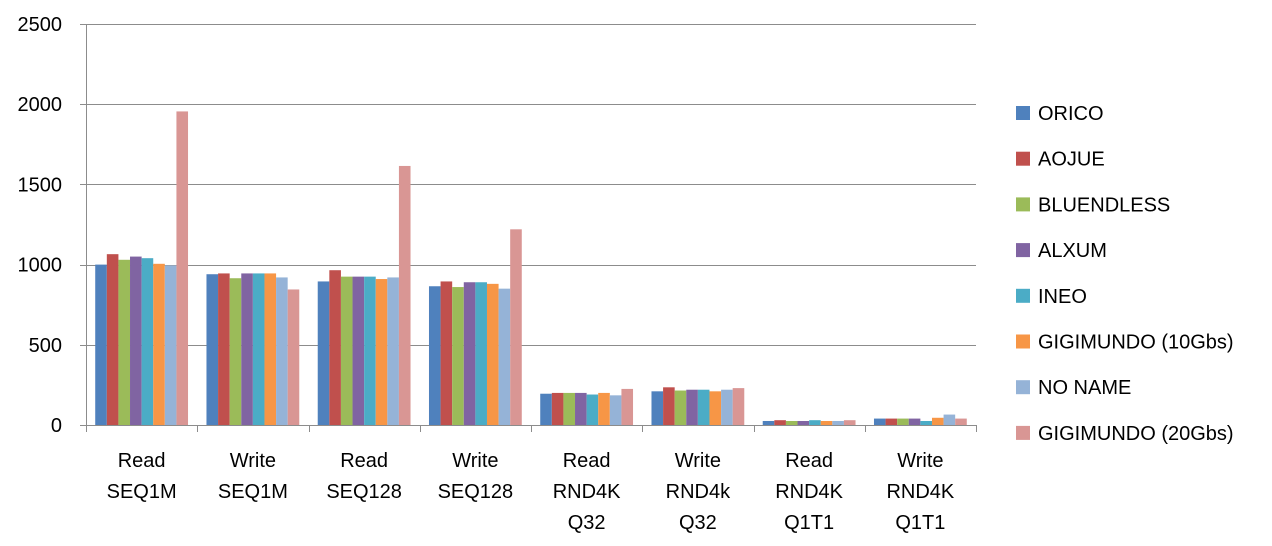  I want to click on legend-item: AOJUE, so click(1060, 160).